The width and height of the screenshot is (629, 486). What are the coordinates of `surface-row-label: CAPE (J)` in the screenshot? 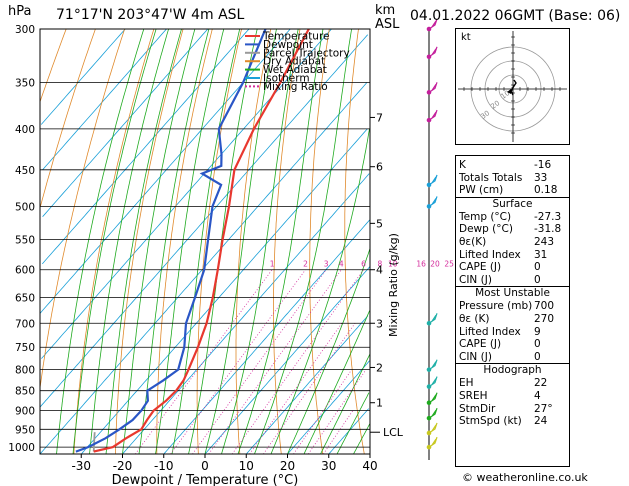 It's located at (480, 267).